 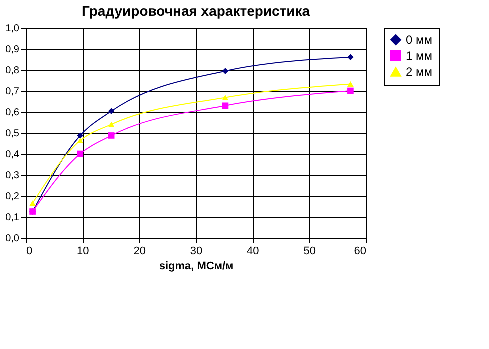 I want to click on chart-title: Градуировочная характеристика, so click(x=196, y=11).